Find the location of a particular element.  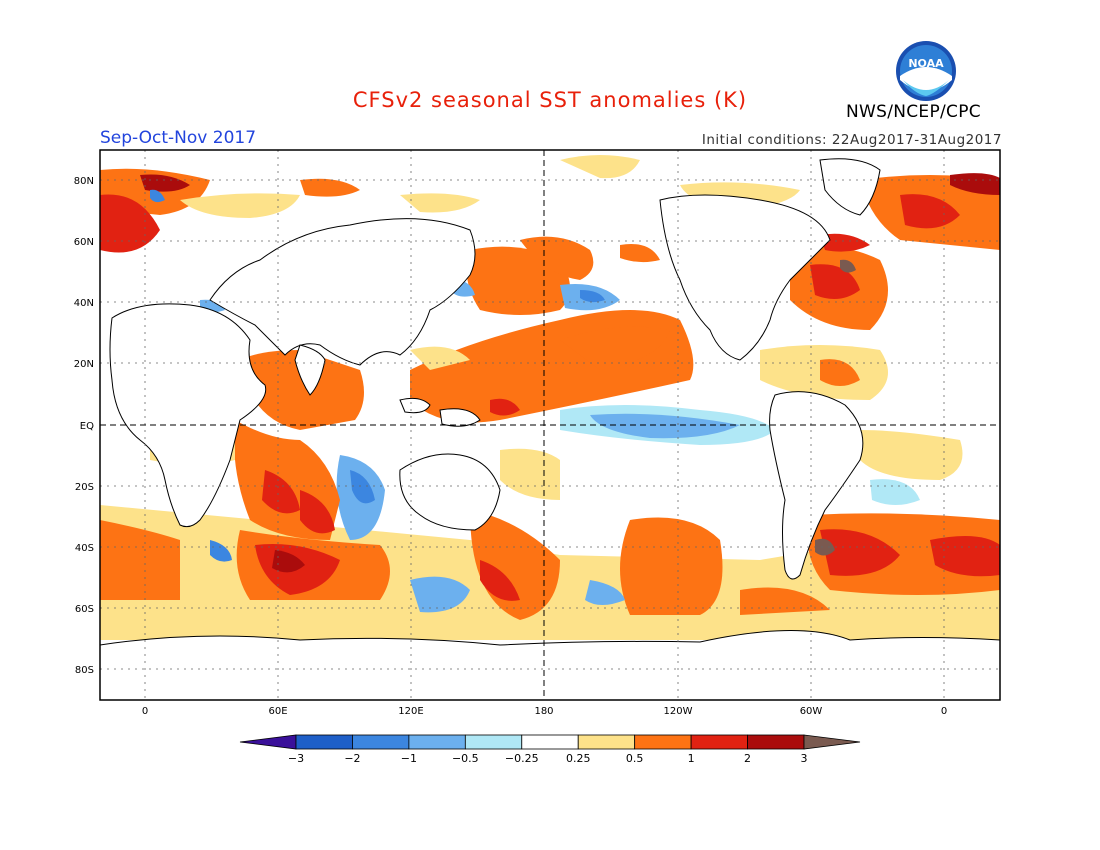

colorbar-label: 0.25 is located at coordinates (578, 758).